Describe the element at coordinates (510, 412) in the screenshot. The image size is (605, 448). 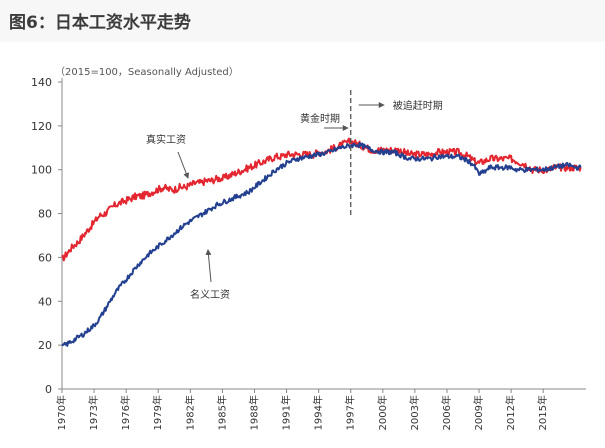
I see `x-tick-label: 2012年` at that location.